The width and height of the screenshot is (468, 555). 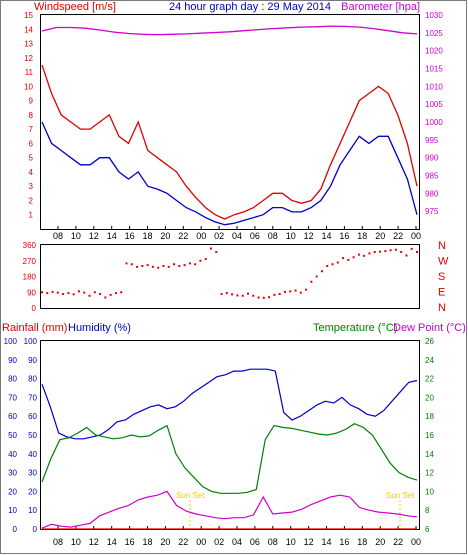 I want to click on temp-tick-label: 24, so click(x=429, y=360).